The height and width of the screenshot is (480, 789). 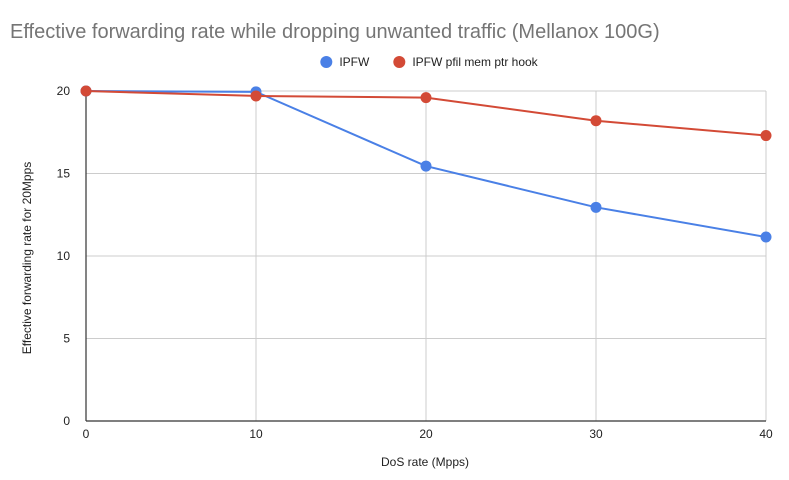 I want to click on legend: IPFW IPFW pfil mem ptr hook, so click(x=429, y=62).